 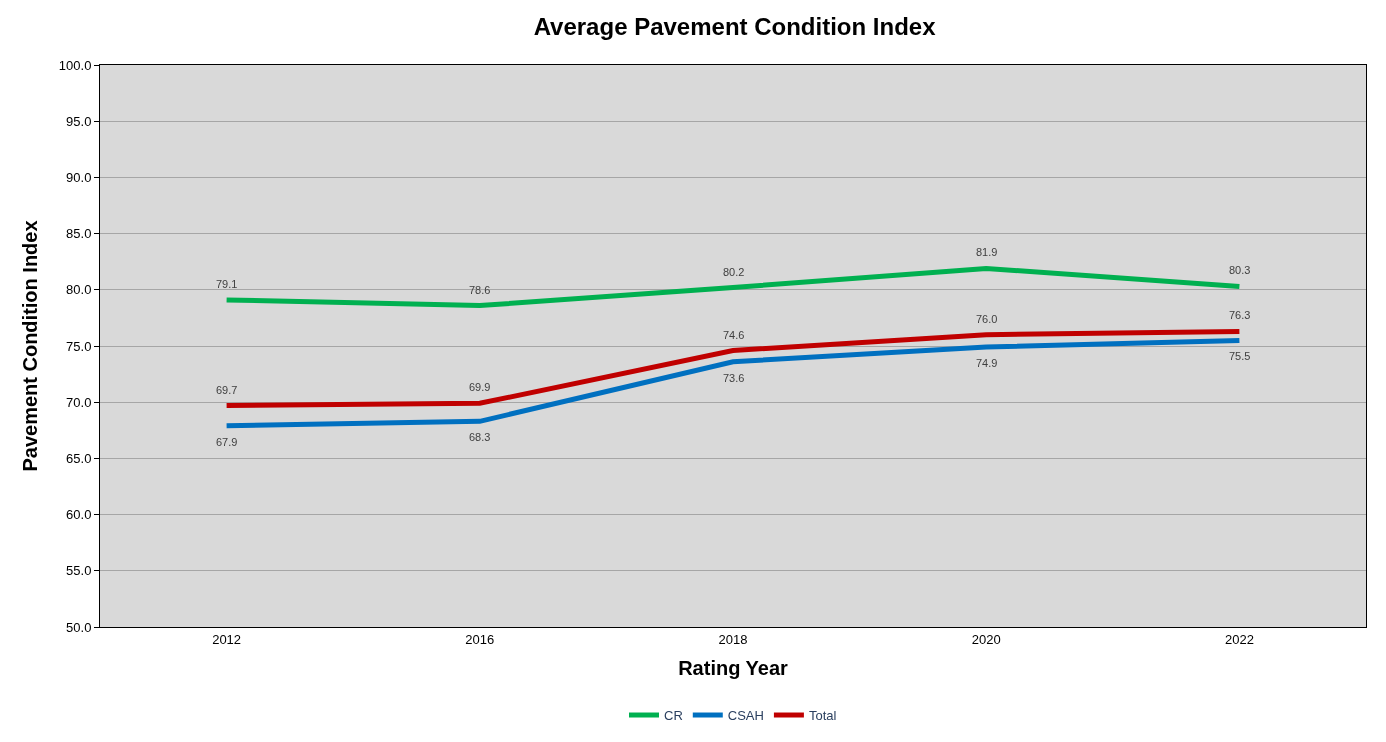 What do you see at coordinates (735, 27) in the screenshot?
I see `chart-title: Average Pavement Condition Index` at bounding box center [735, 27].